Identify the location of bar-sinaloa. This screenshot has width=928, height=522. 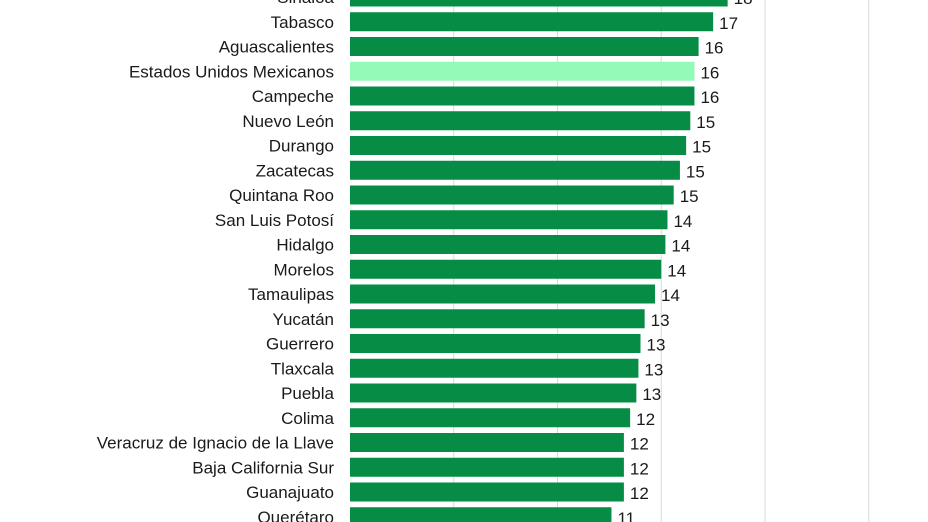
(539, 3).